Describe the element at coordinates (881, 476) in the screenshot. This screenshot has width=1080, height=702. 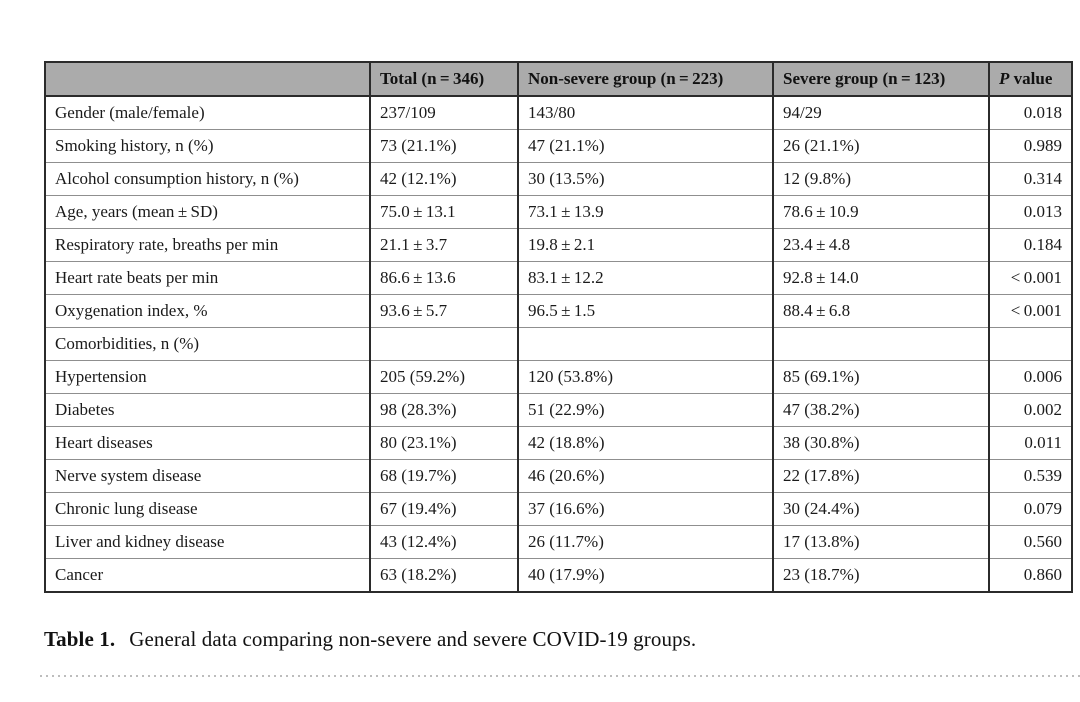
I see `severe-value-cell: 22 (17.8%)` at that location.